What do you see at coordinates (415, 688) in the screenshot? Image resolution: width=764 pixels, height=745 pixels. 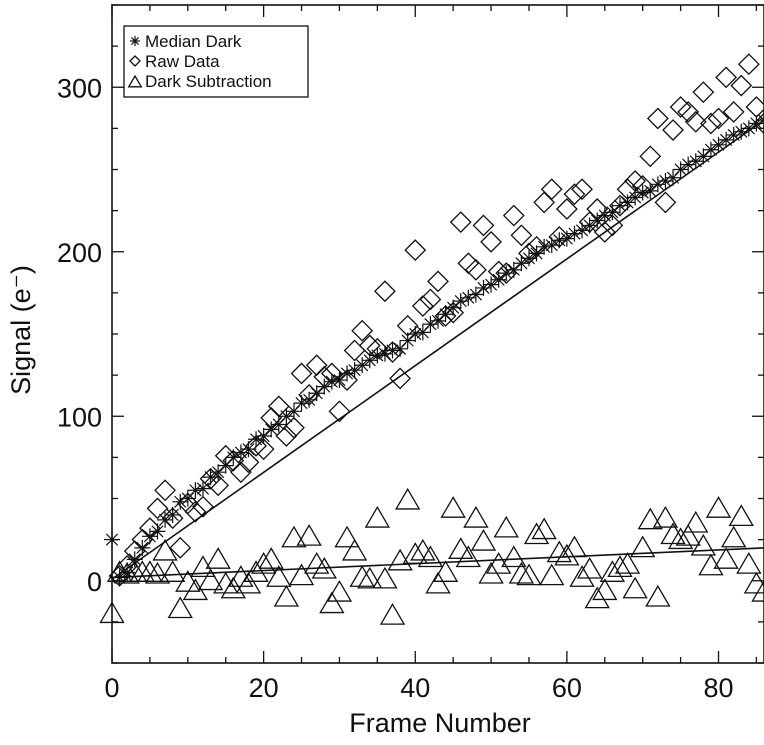 I see `x-tick-label: 40` at bounding box center [415, 688].